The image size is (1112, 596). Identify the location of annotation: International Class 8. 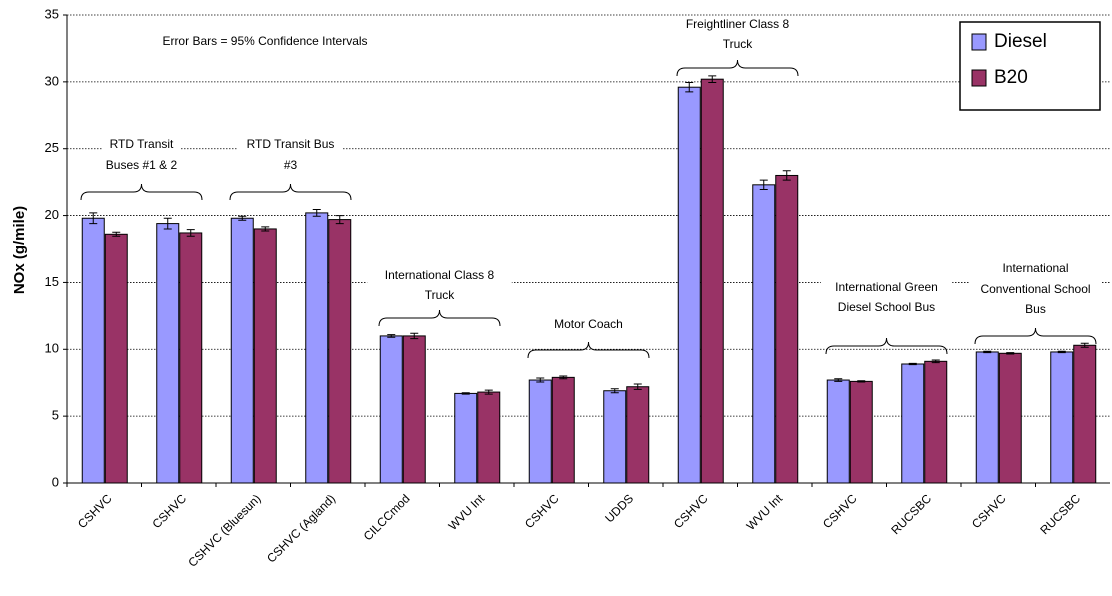
(440, 275).